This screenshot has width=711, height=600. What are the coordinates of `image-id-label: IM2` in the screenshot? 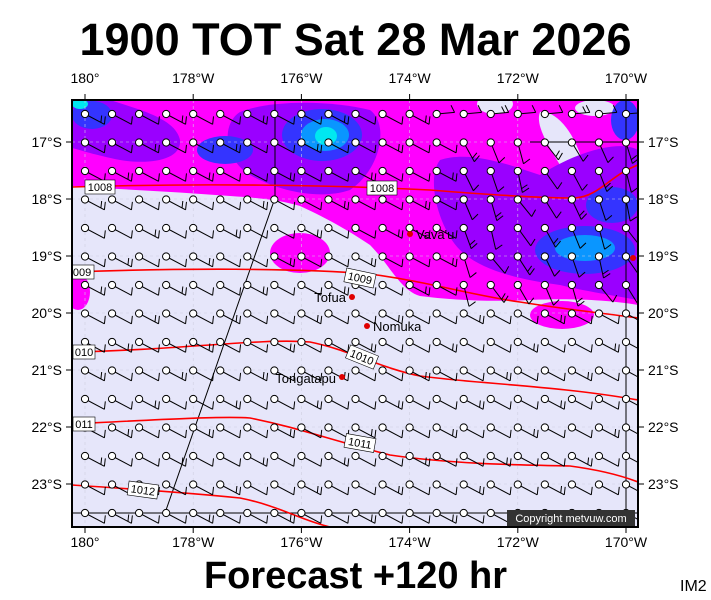 It's located at (693, 586).